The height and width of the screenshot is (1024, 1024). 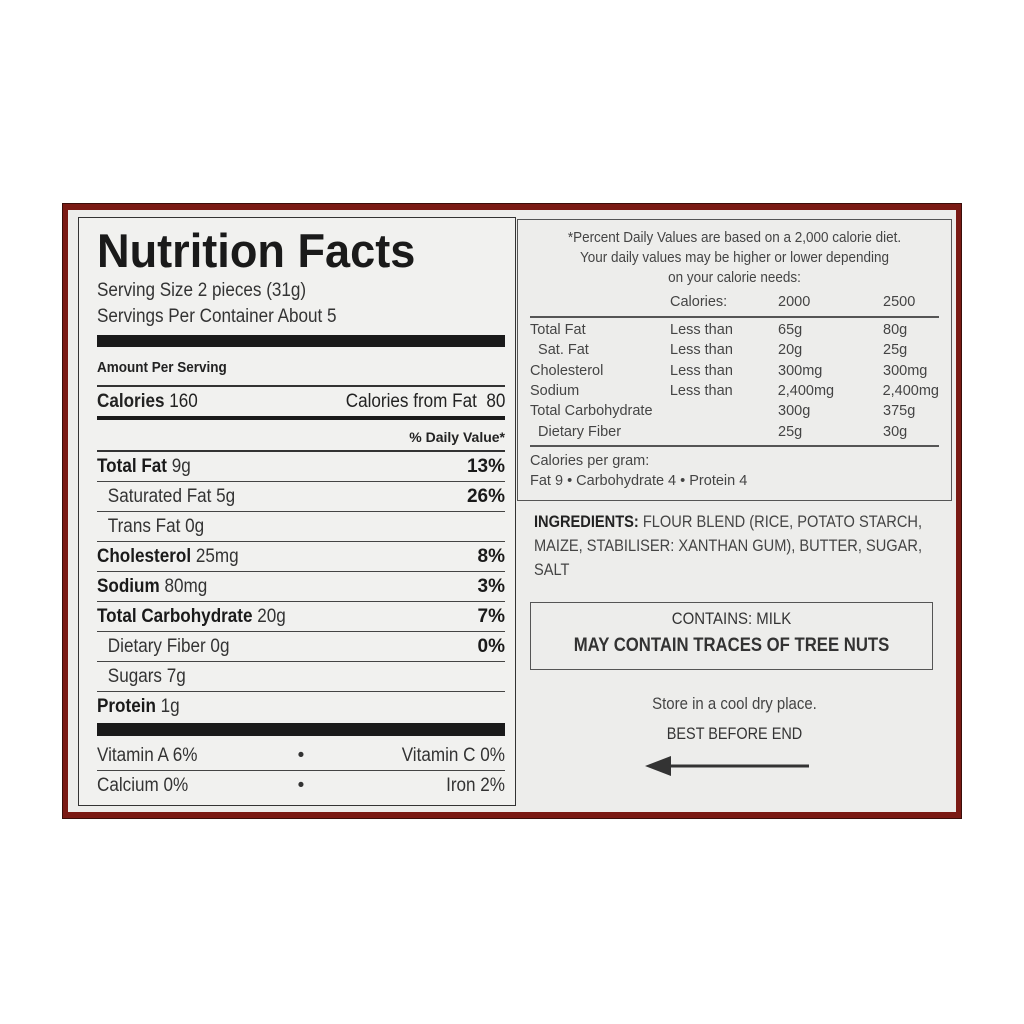 What do you see at coordinates (181, 466) in the screenshot?
I see `nutrient-amount: 9g` at bounding box center [181, 466].